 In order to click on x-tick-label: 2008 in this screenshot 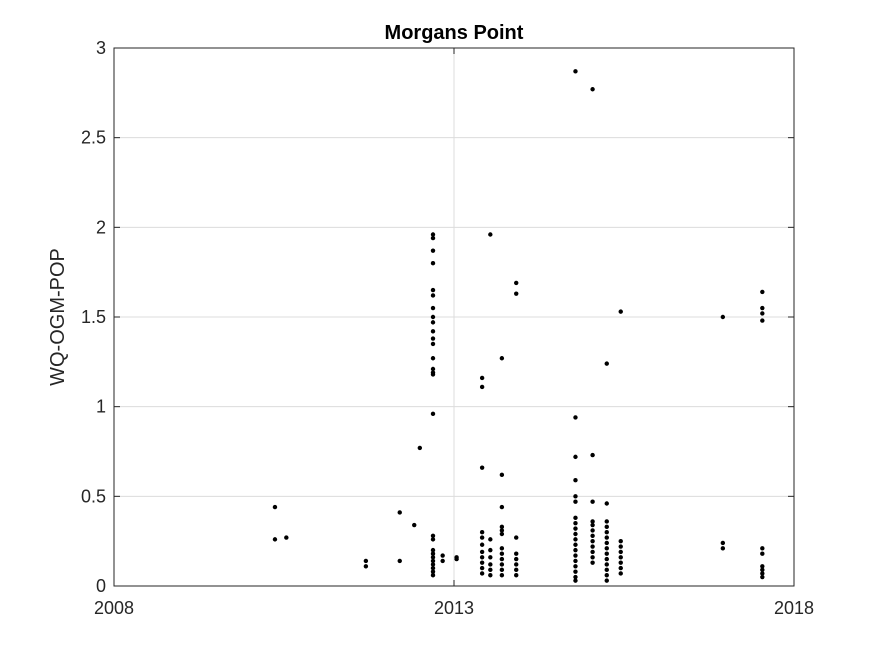, I will do `click(114, 608)`.